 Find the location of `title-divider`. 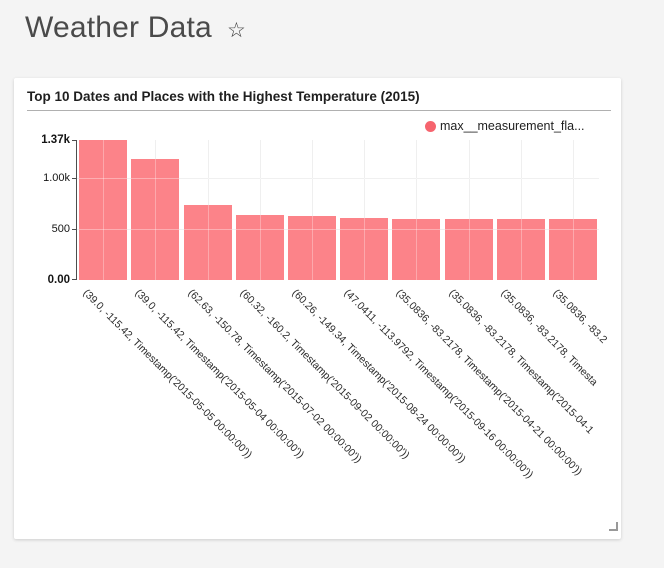

title-divider is located at coordinates (319, 110).